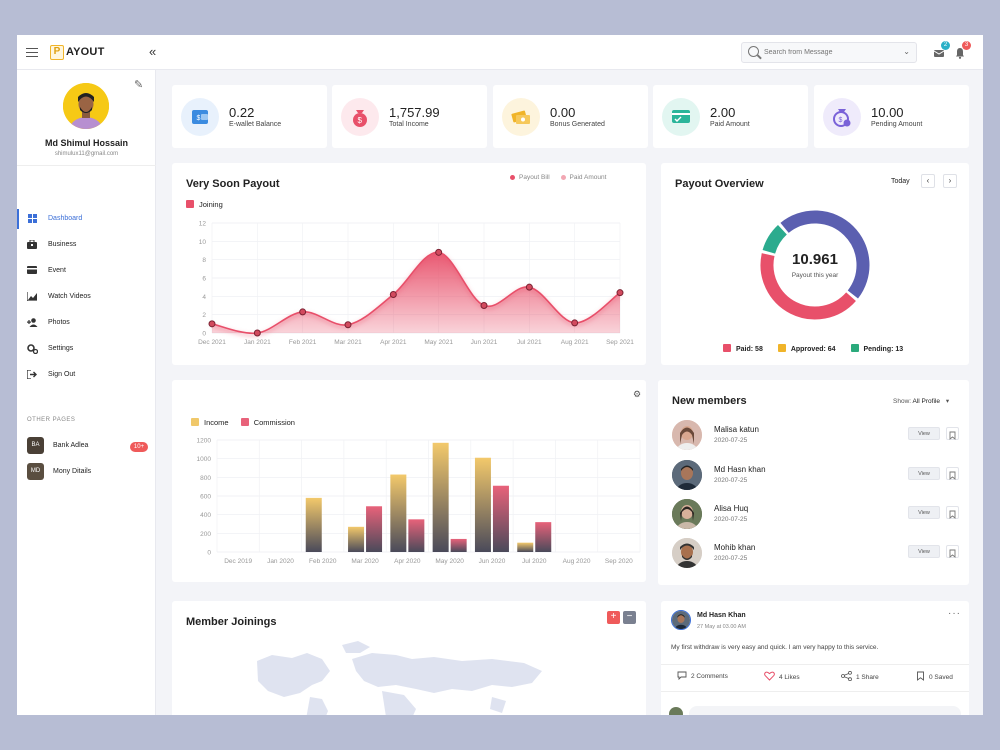  Describe the element at coordinates (86, 245) in the screenshot. I see `sidebar-item-business: Business` at that location.